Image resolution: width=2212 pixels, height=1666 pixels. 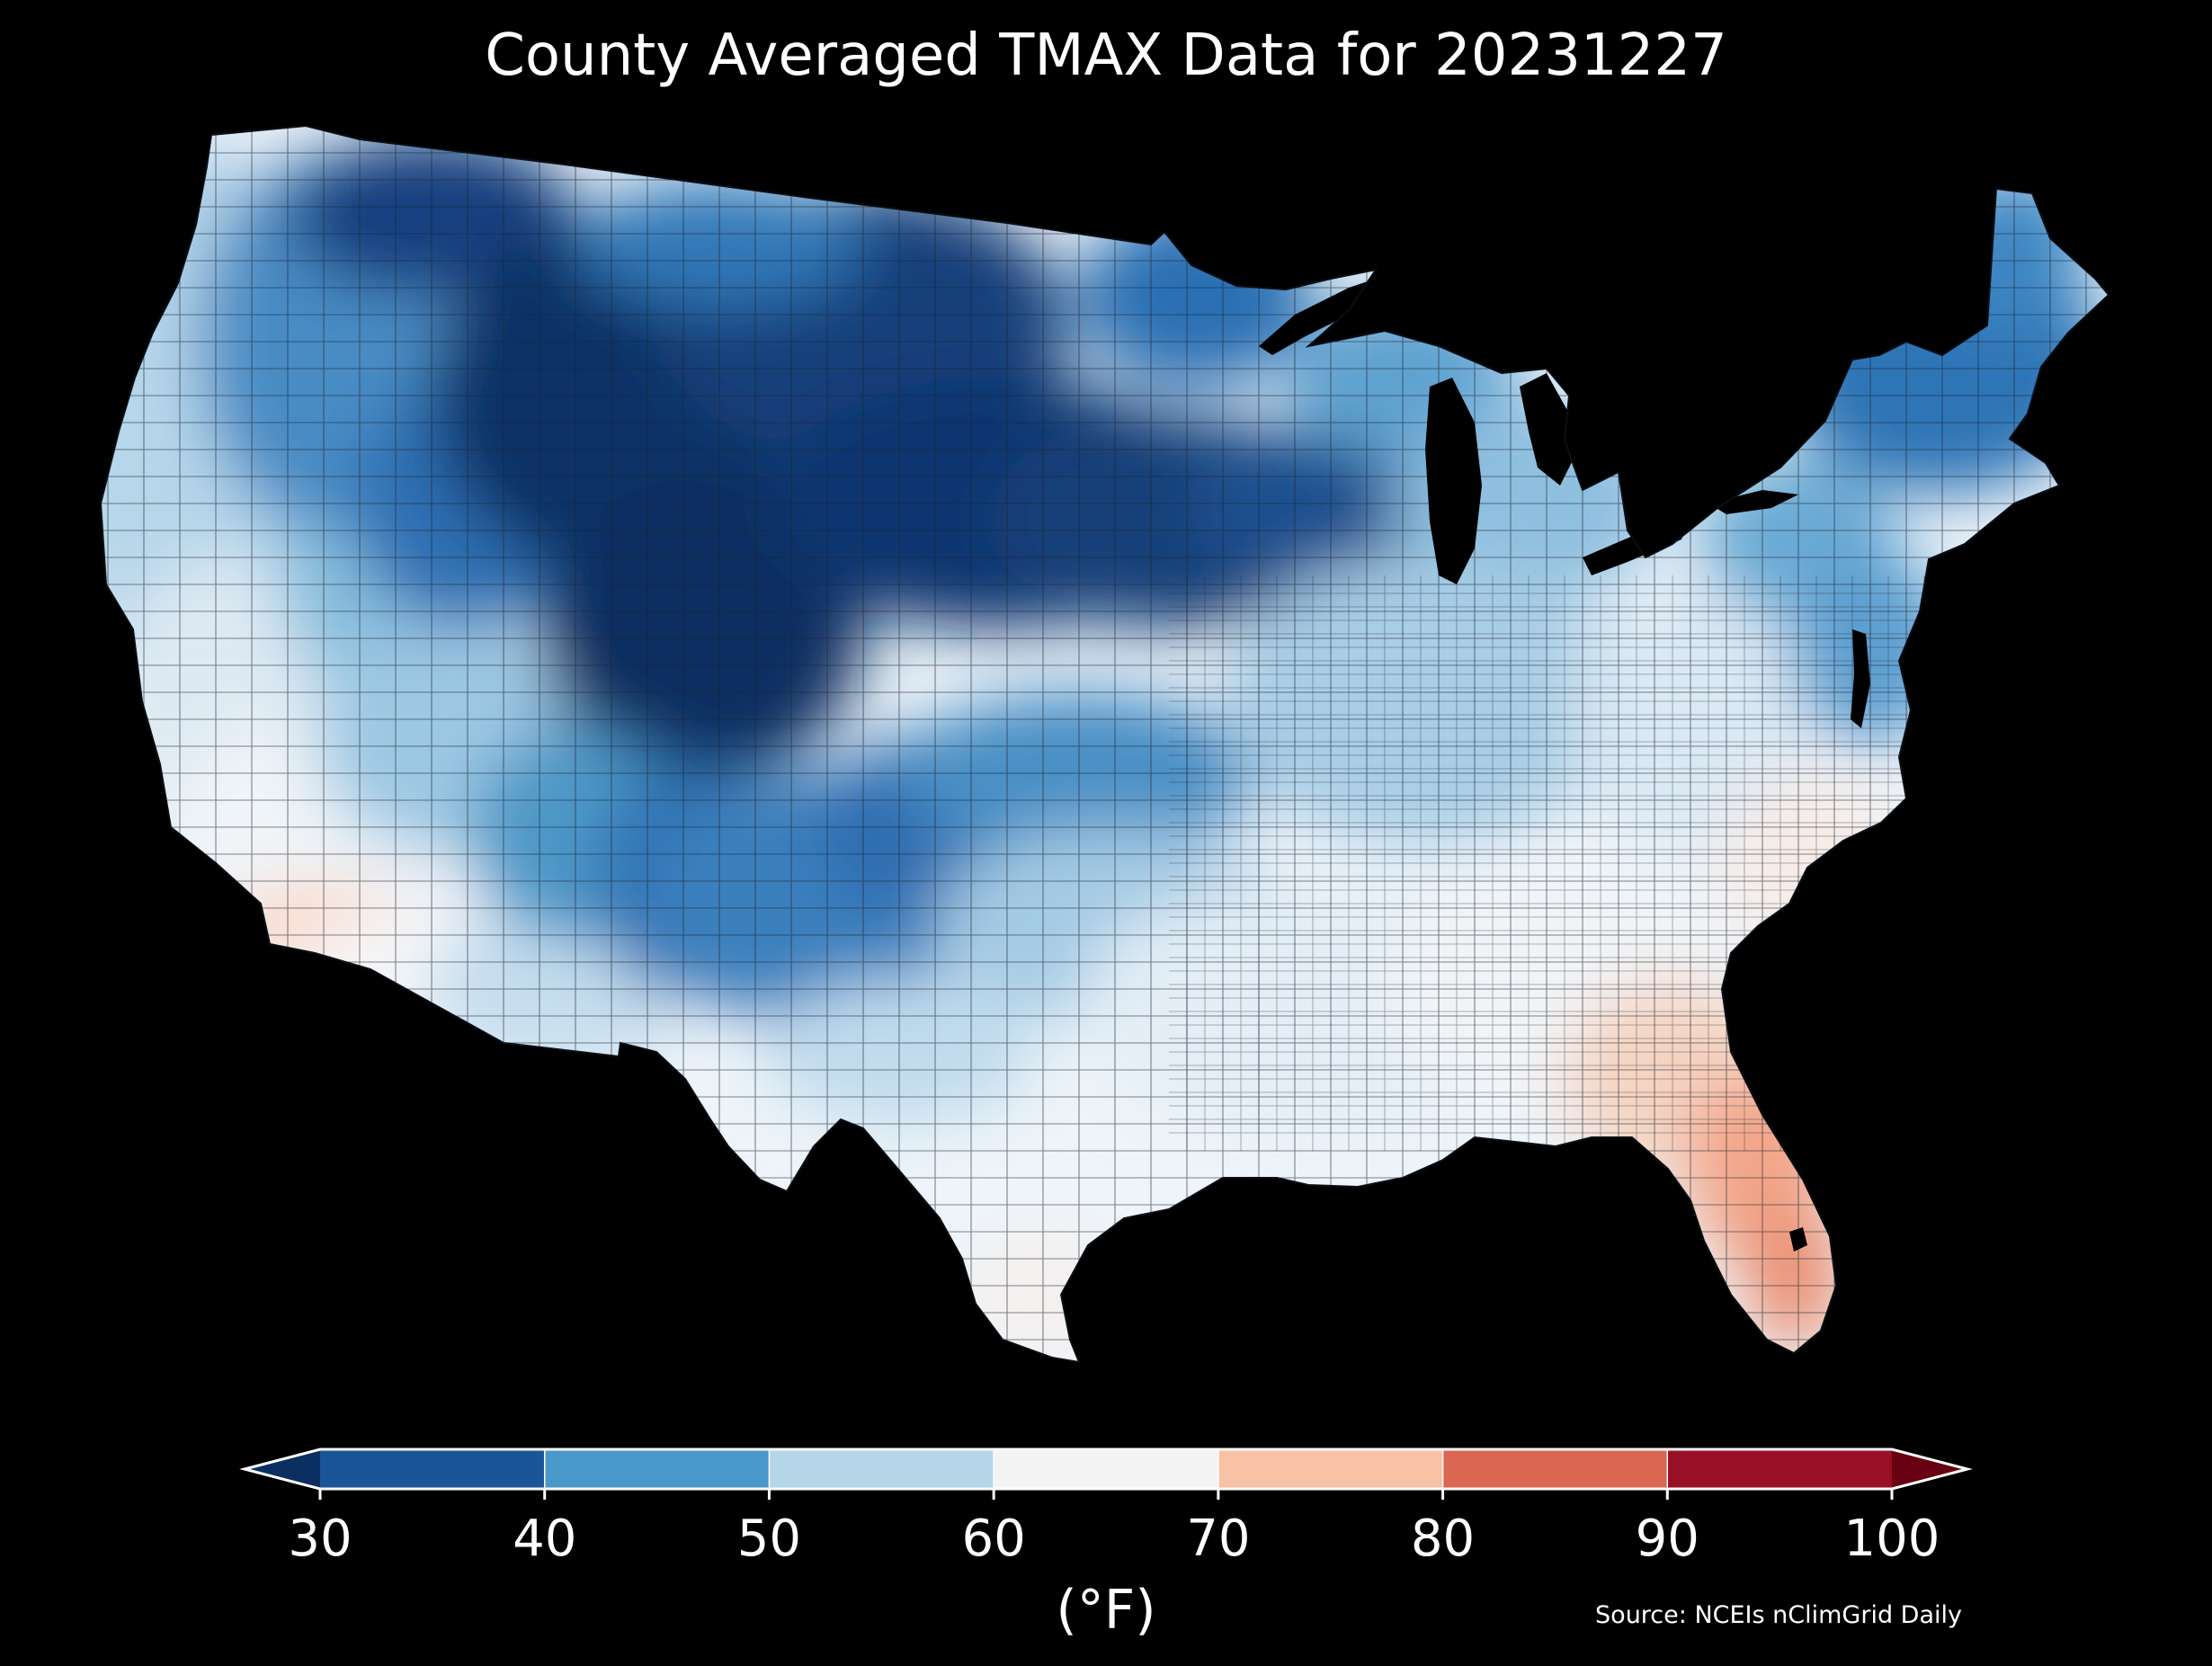 I want to click on lake-superior, so click(x=1324, y=314).